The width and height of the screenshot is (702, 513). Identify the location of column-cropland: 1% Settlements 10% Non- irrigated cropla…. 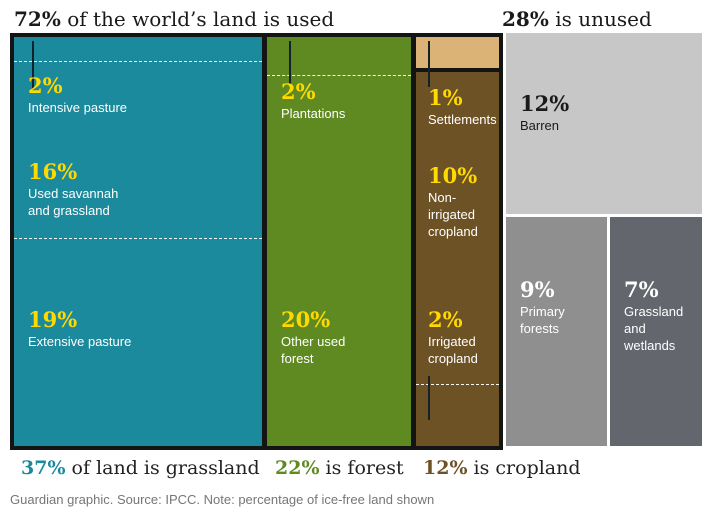
(457, 241).